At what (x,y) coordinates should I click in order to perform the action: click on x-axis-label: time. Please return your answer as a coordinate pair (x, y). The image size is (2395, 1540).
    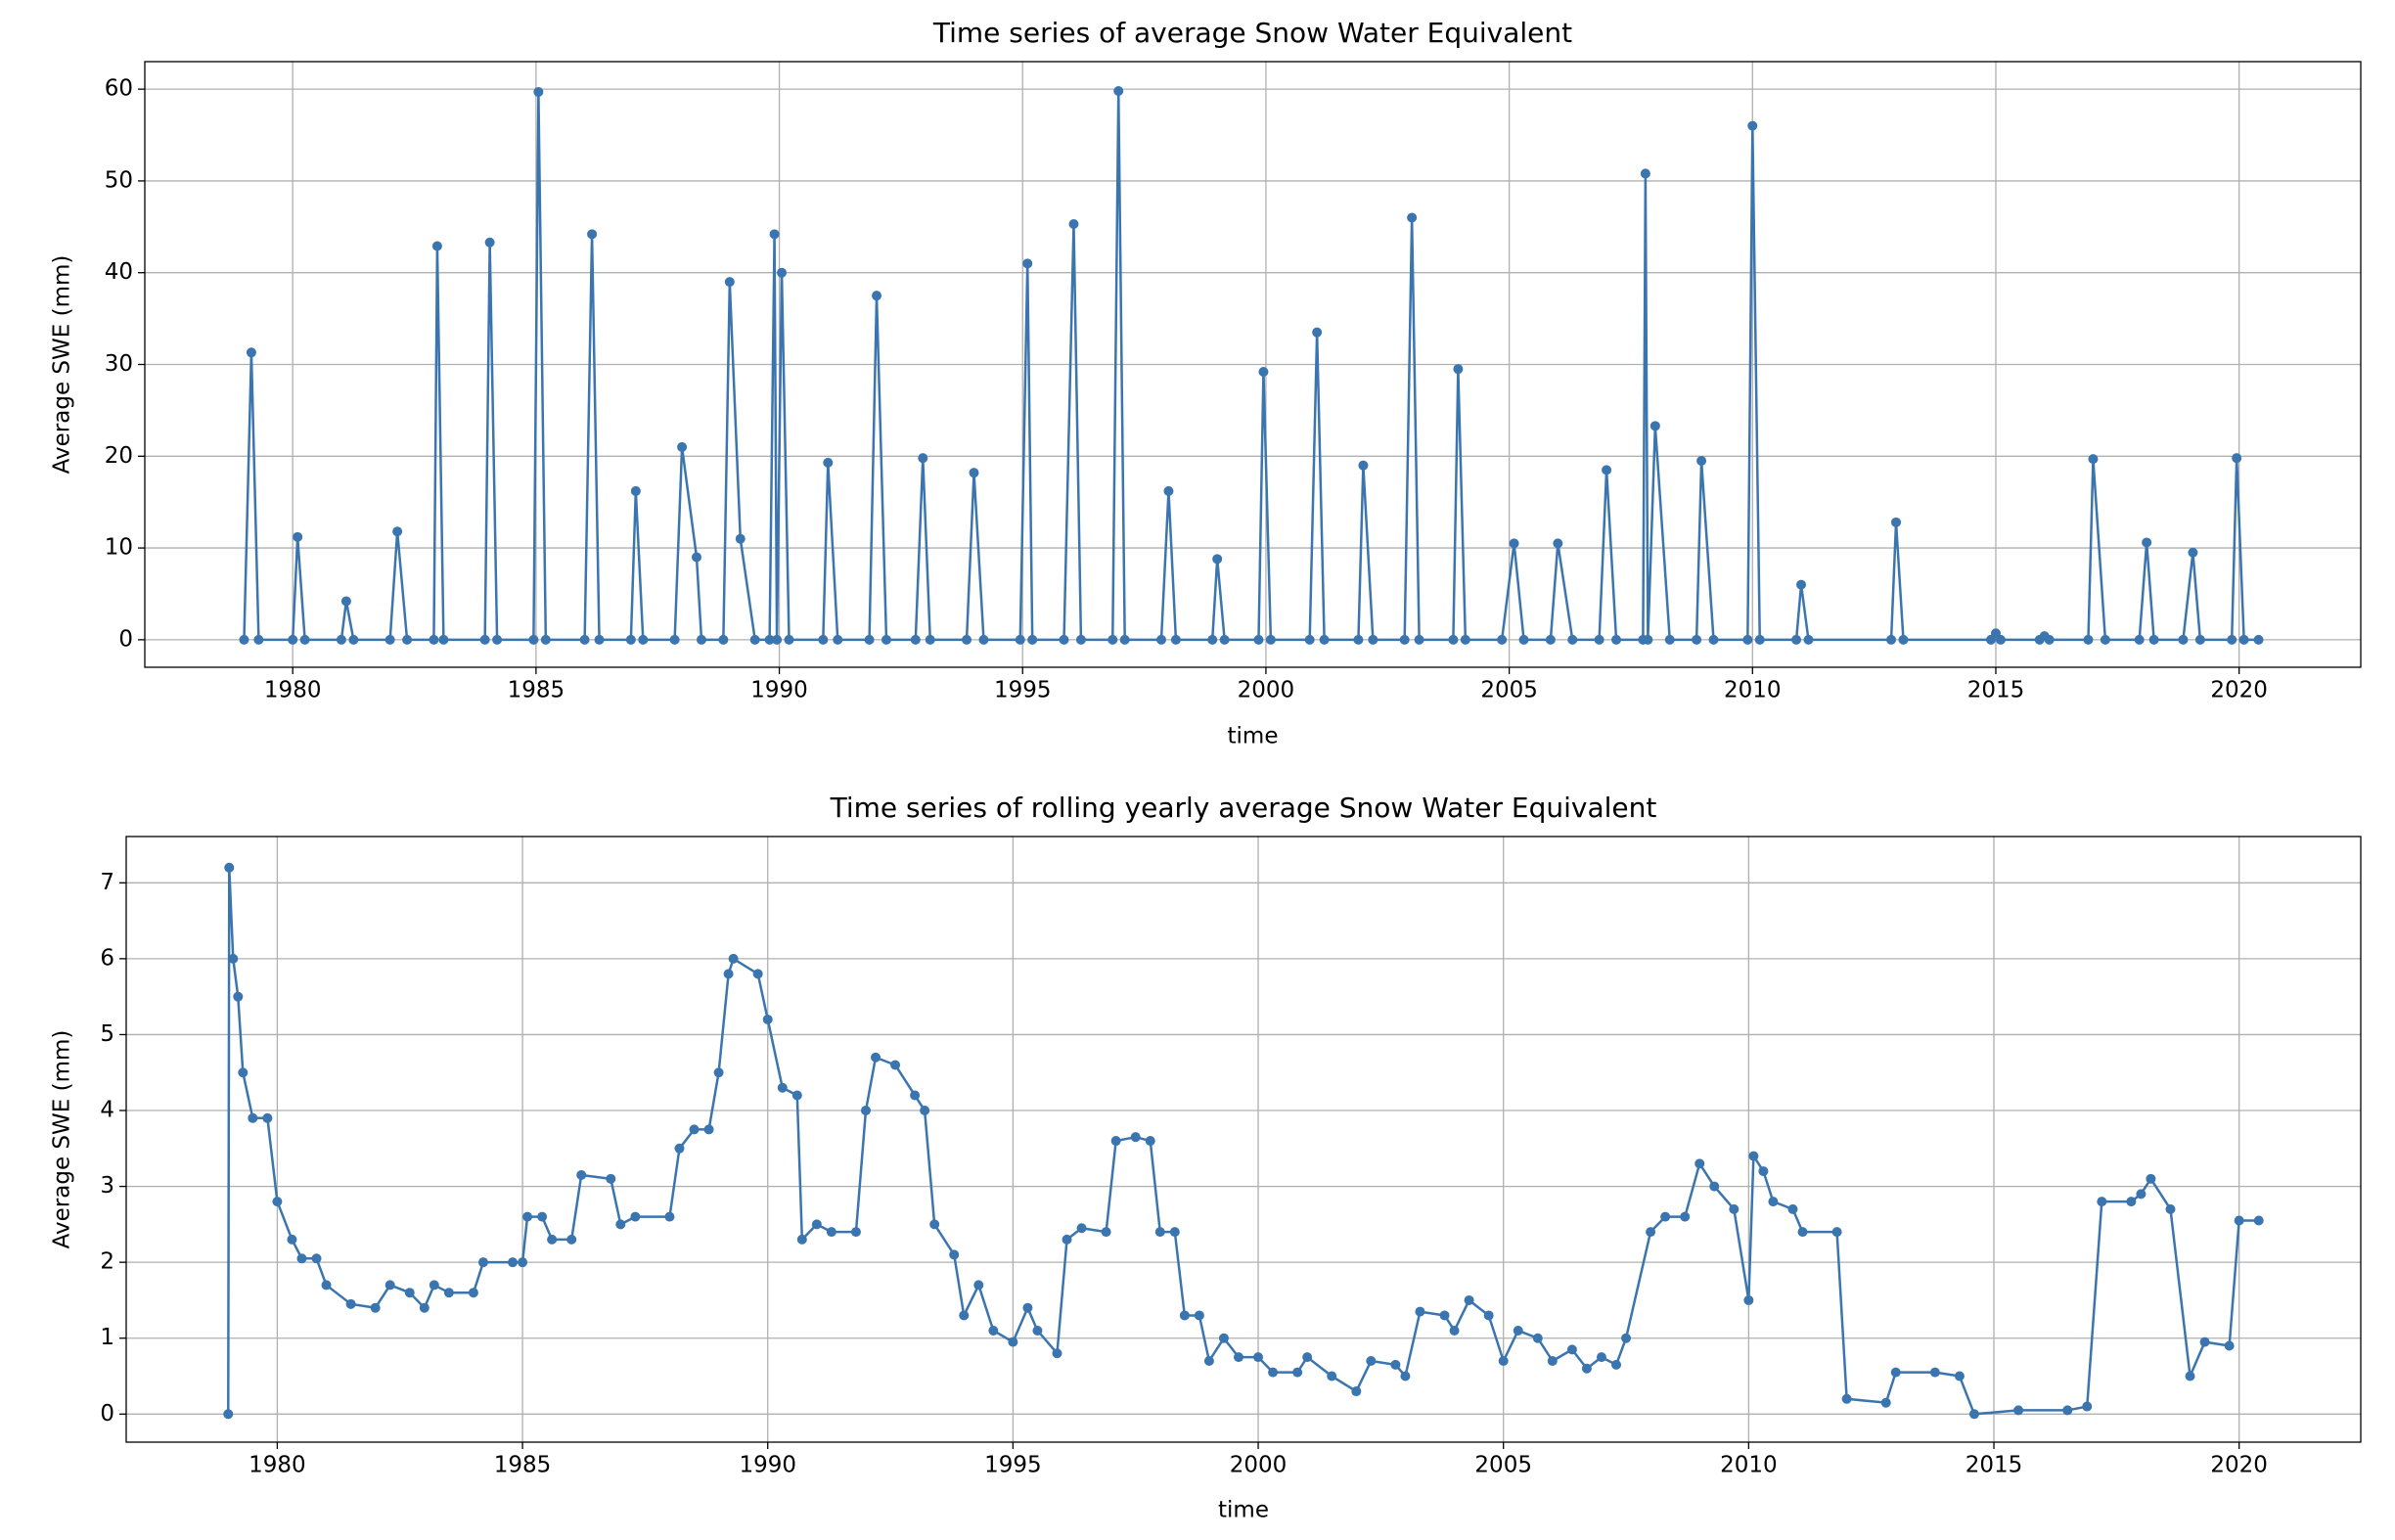
    Looking at the image, I should click on (1253, 737).